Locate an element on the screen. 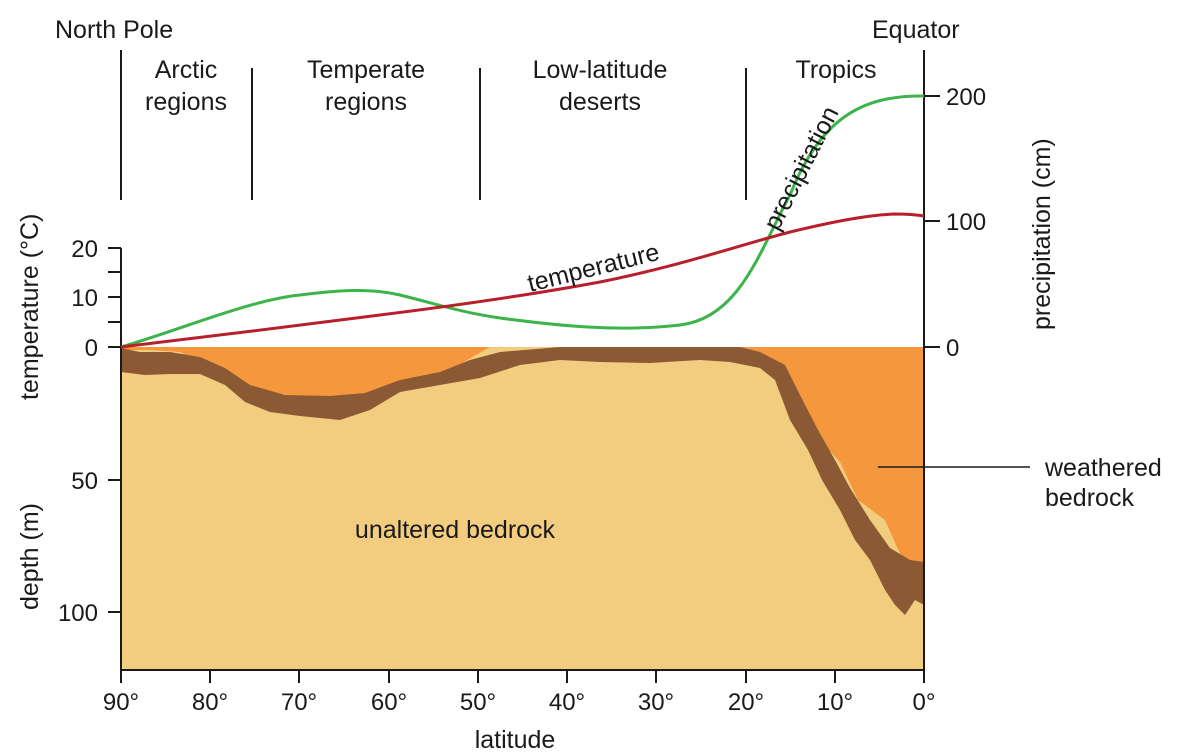  precip-tick-200: 200 is located at coordinates (966, 97).